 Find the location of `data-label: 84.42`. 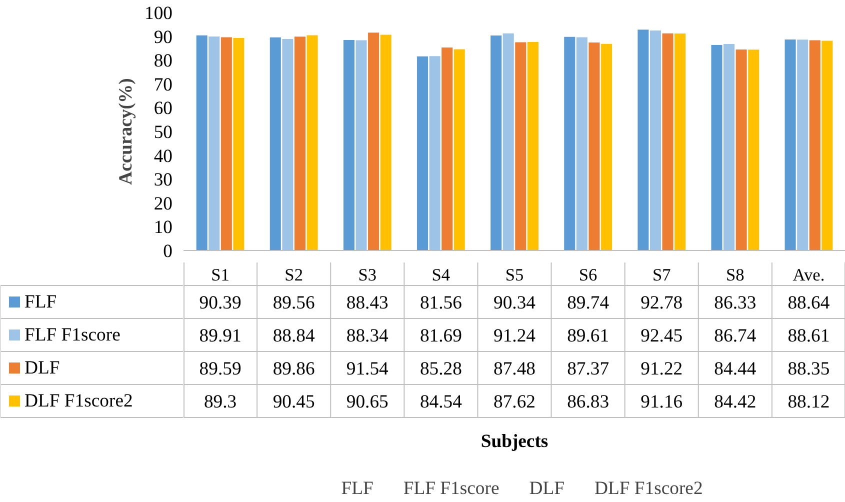

data-label: 84.42 is located at coordinates (735, 402).